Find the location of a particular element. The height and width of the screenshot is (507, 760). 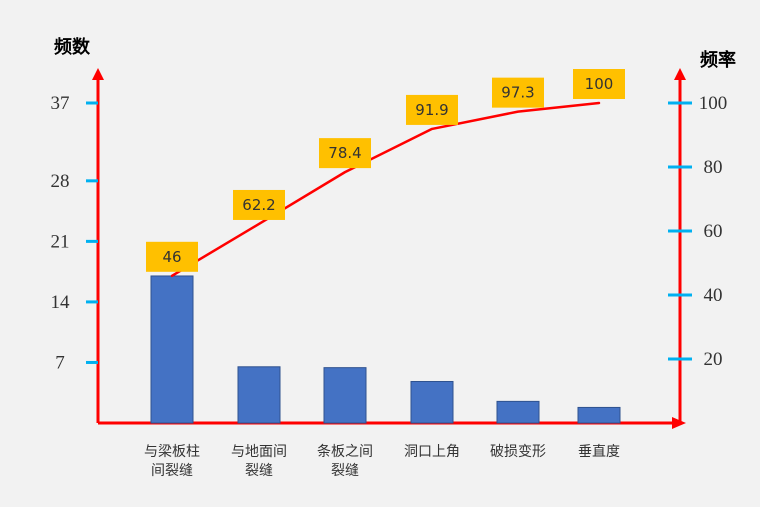

right-tick-label: 80 is located at coordinates (713, 167).